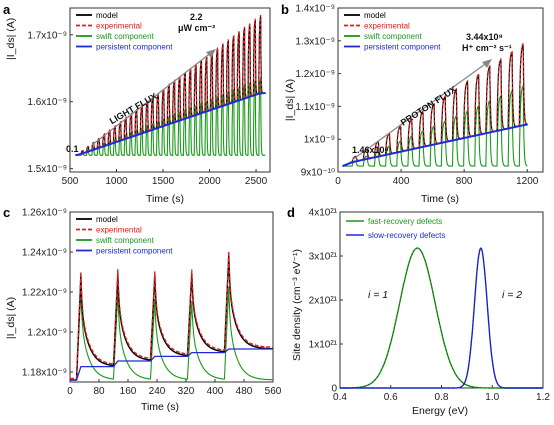 The image size is (554, 425). I want to click on panel-a-xlabel: Time (s), so click(165, 199).